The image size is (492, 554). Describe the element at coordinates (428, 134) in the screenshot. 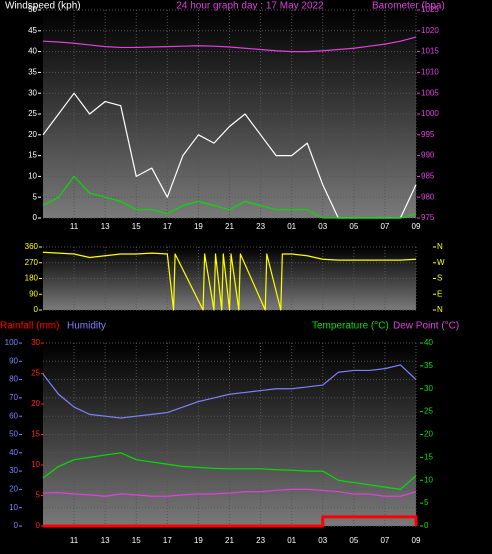

I see `y2-tick-label: 995` at that location.